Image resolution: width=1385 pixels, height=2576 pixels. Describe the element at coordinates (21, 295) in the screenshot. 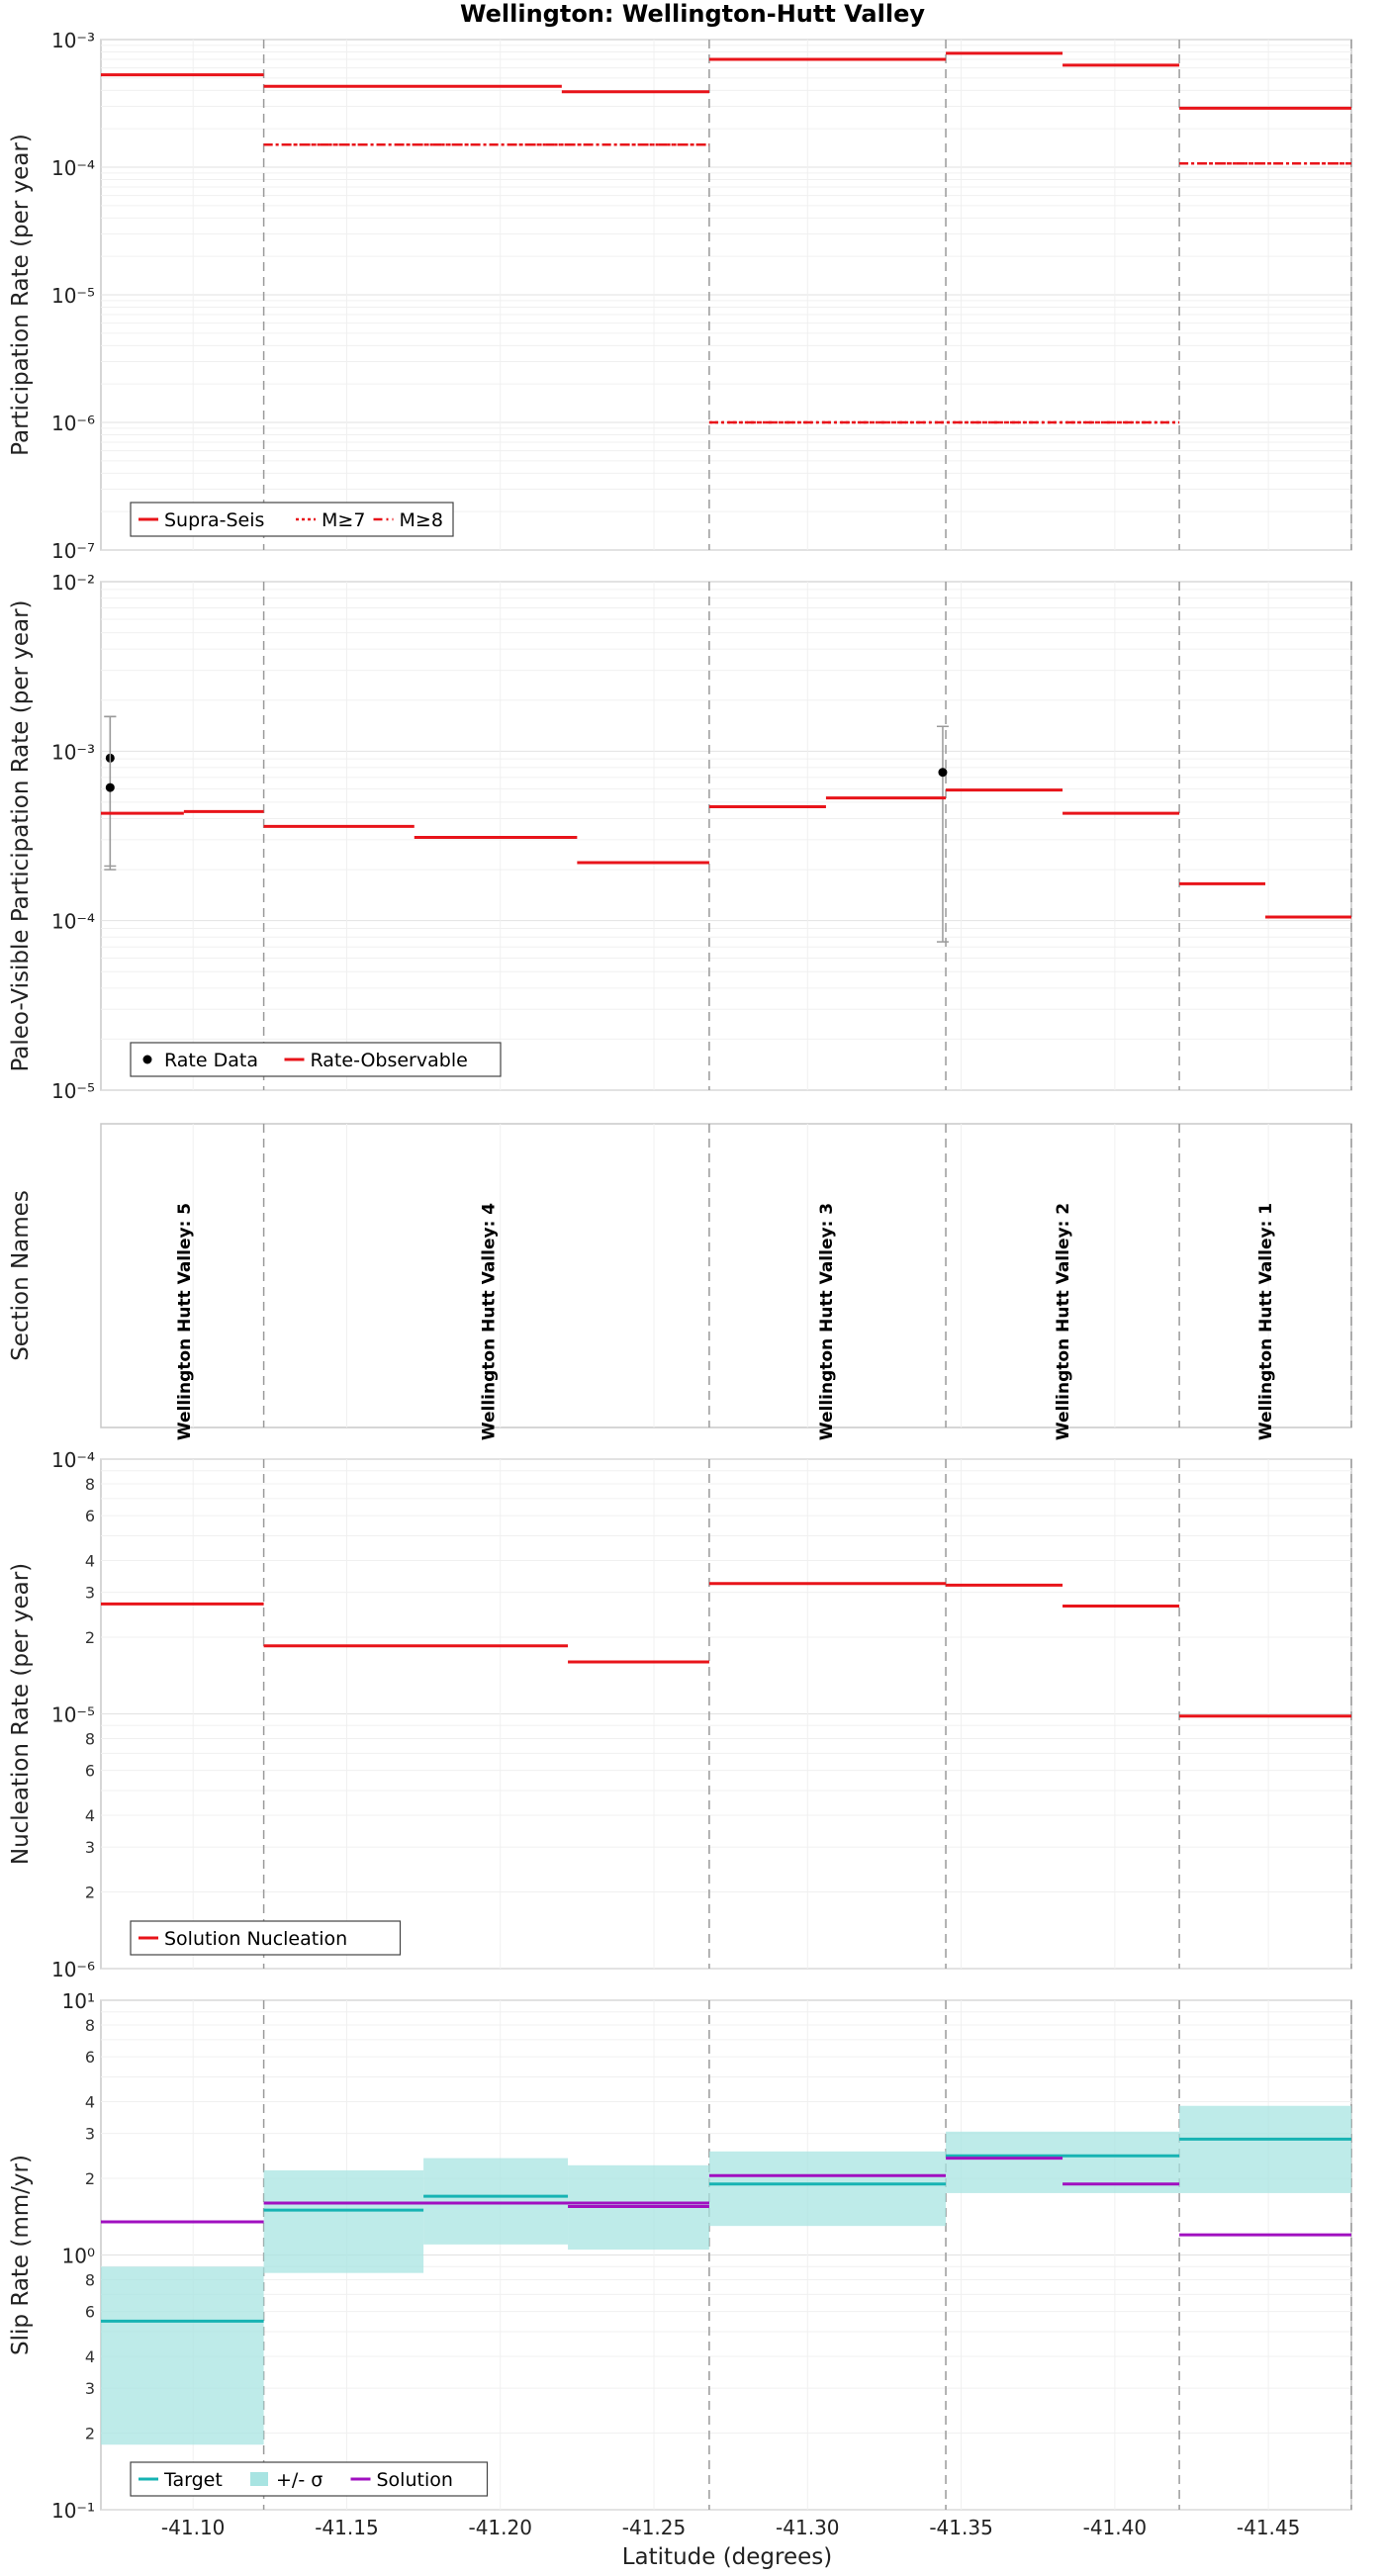

I see `y-axis-label: Participation Rate (per year)` at that location.